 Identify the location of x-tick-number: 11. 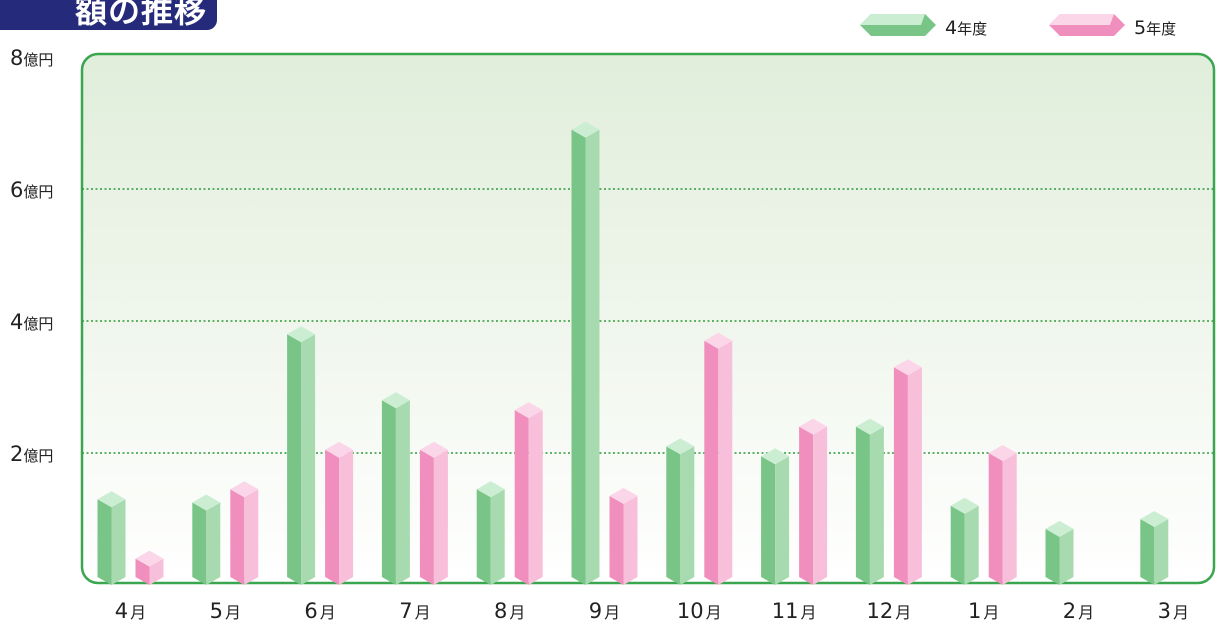
(785, 611).